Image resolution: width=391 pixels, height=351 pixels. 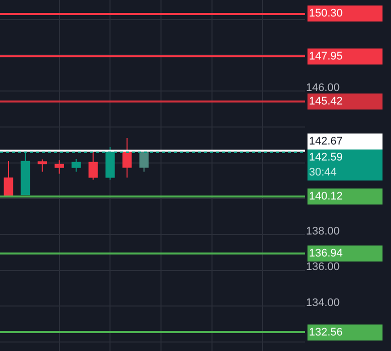 I want to click on y-tick-label: 138.00, so click(x=323, y=231).